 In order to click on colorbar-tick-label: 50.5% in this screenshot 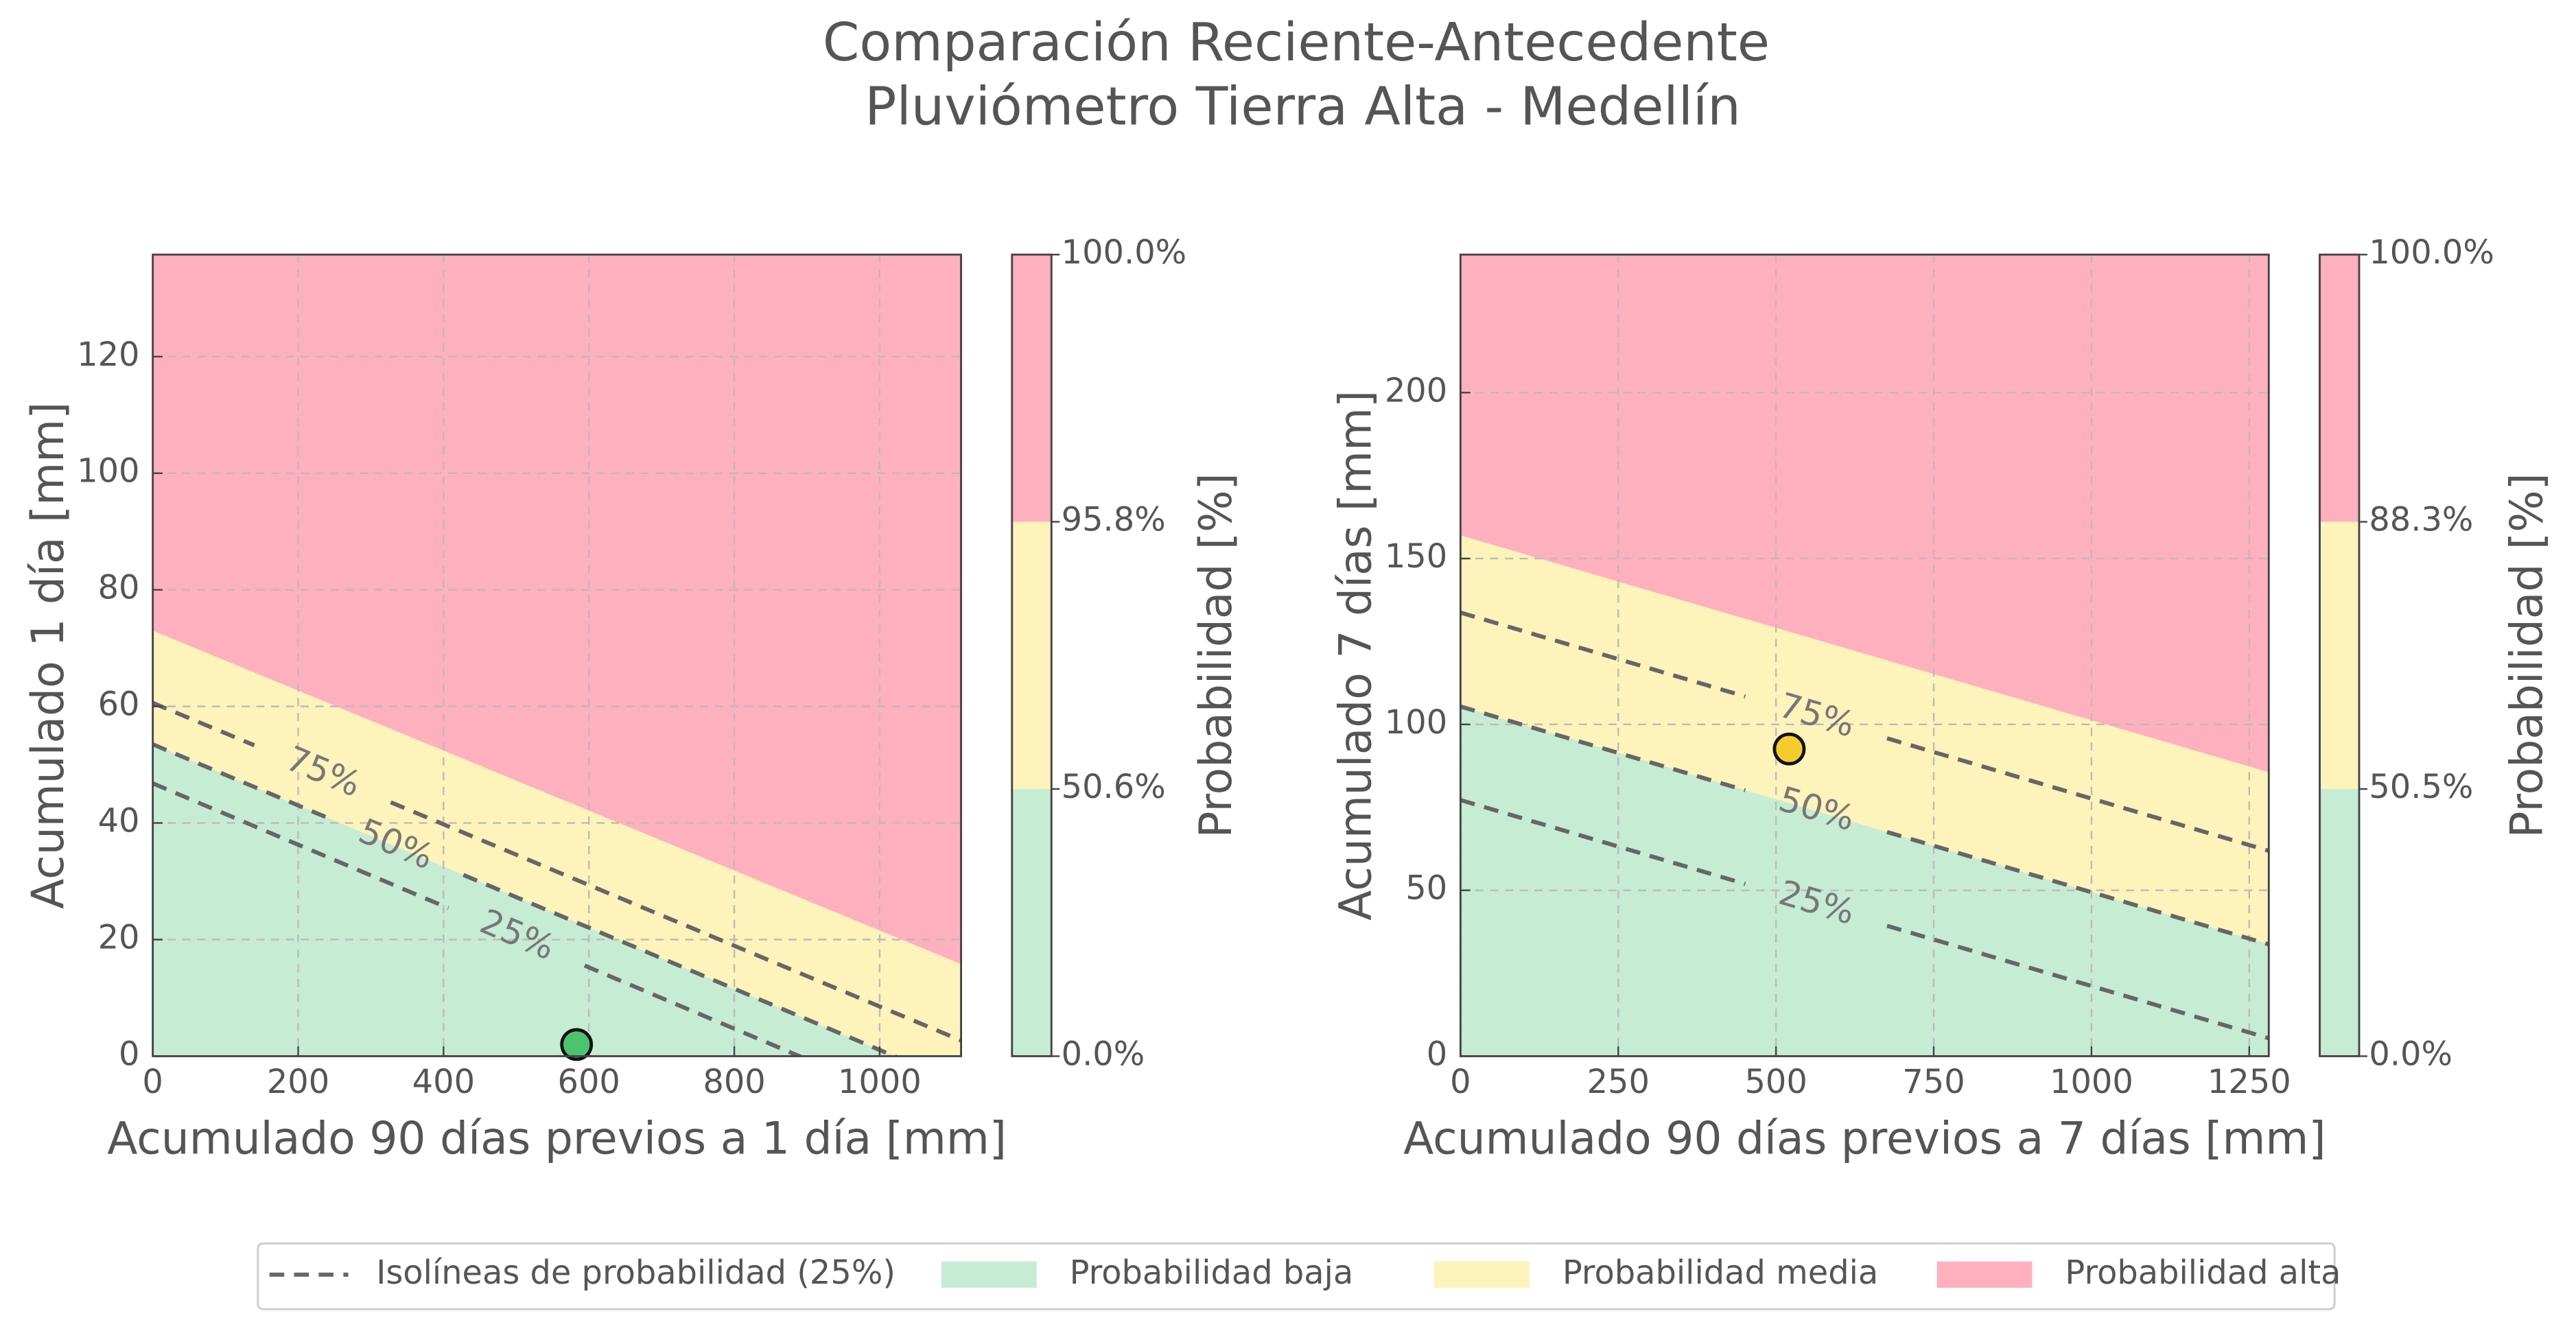, I will do `click(2421, 787)`.